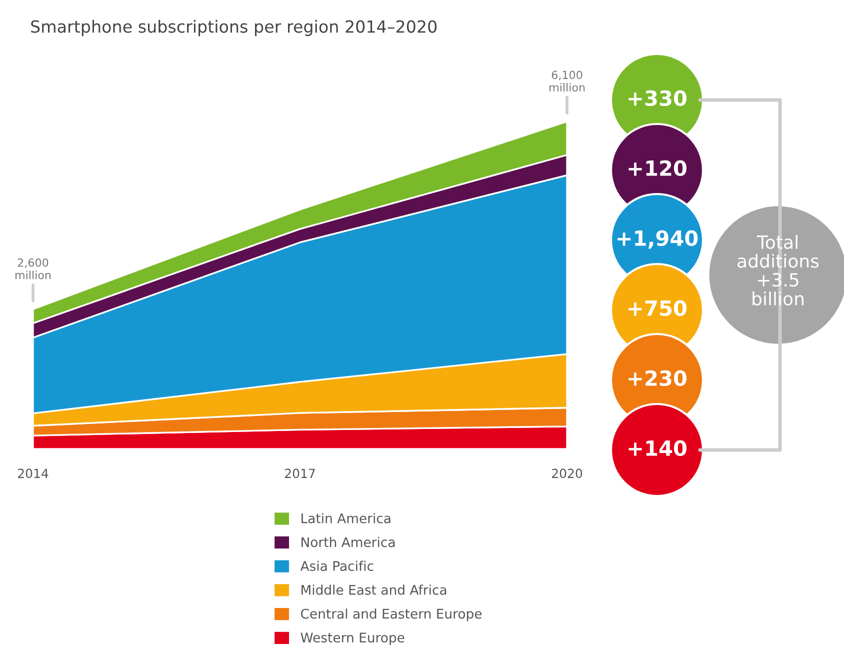 Image resolution: width=844 pixels, height=648 pixels. Describe the element at coordinates (33, 473) in the screenshot. I see `x-tick-label: 2014` at that location.